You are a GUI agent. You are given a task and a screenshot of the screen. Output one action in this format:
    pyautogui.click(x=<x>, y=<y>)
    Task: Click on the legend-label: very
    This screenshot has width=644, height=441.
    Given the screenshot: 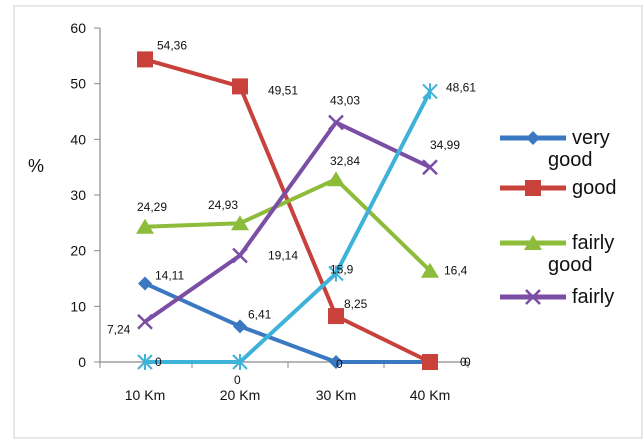 What is the action you would take?
    pyautogui.click(x=591, y=138)
    